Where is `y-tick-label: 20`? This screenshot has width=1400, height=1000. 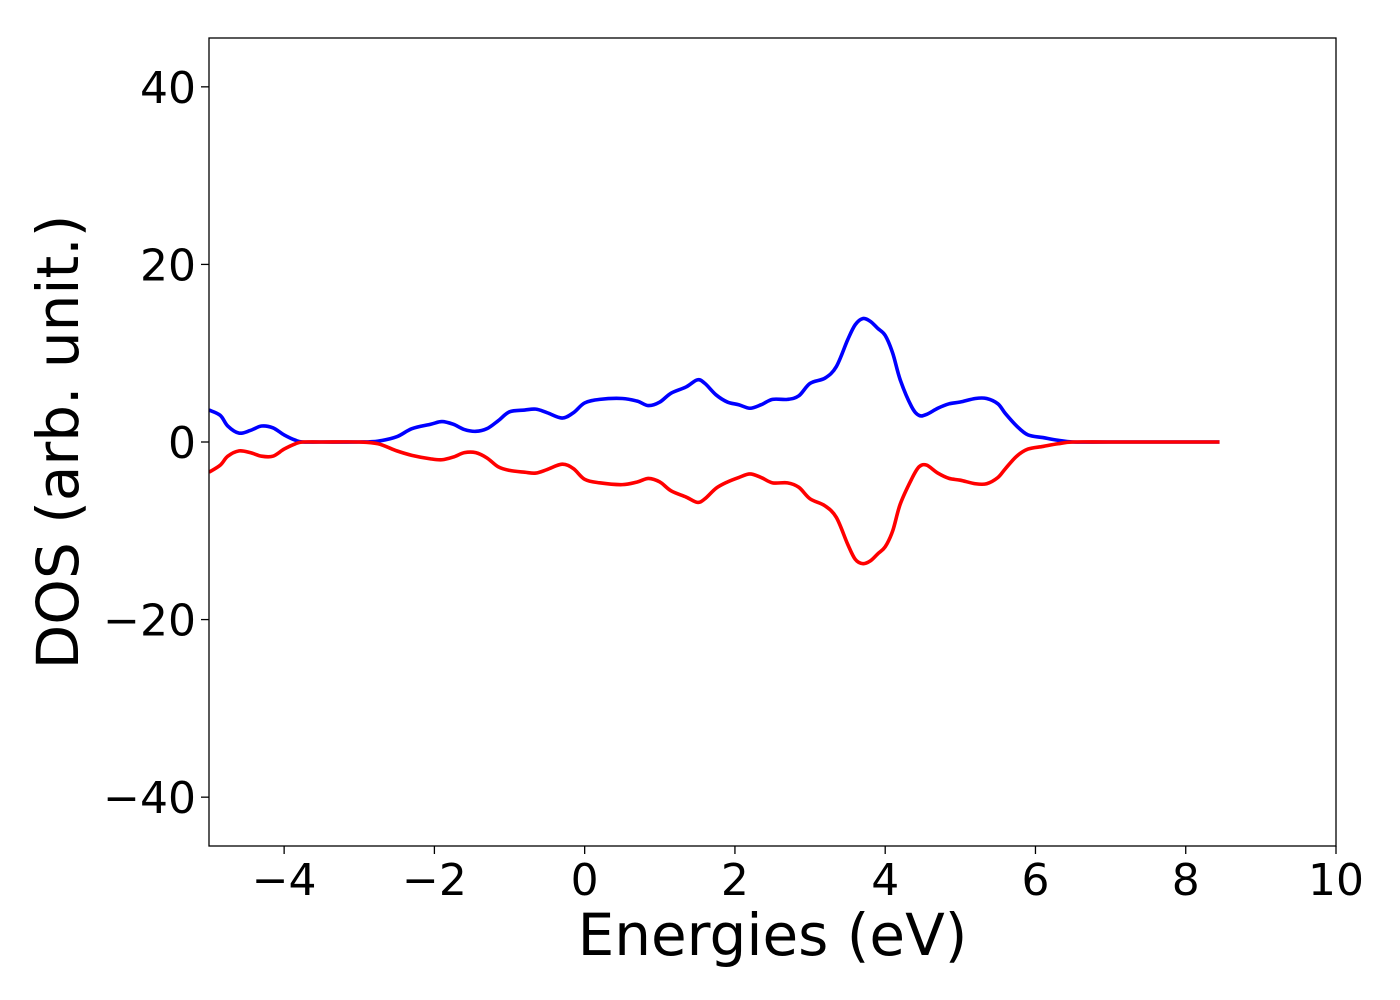 y-tick-label: 20 is located at coordinates (168, 265).